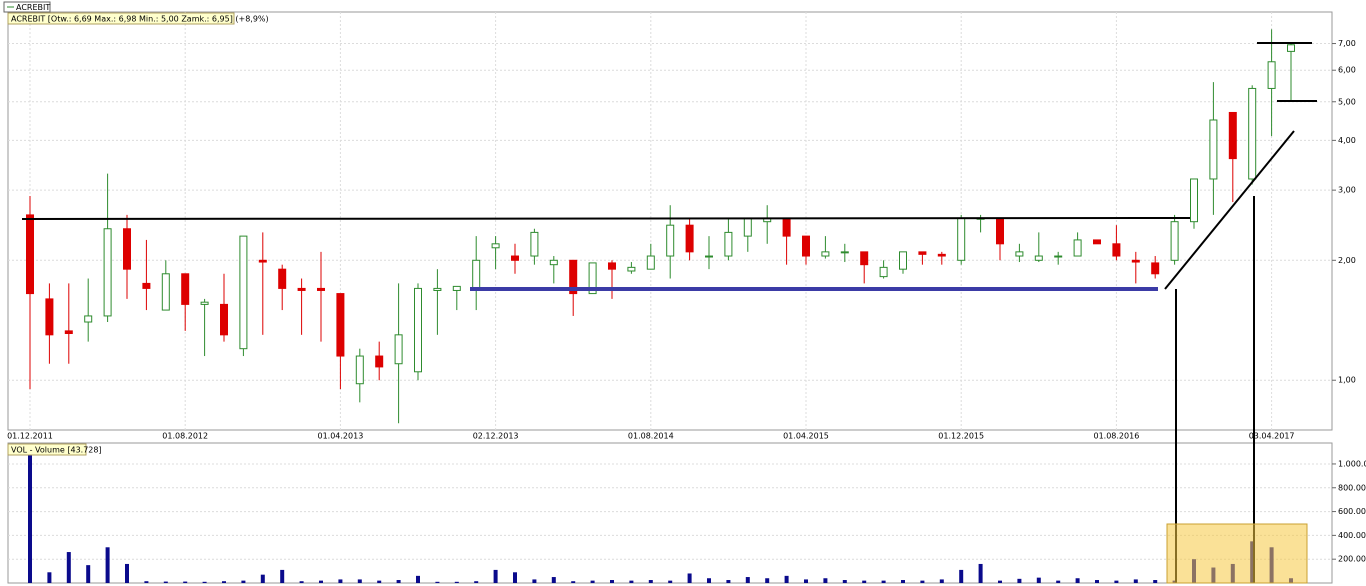 This screenshot has height=586, width=1366. Describe the element at coordinates (1352, 463) in the screenshot. I see `y-tick-label: 1.000.000` at that location.